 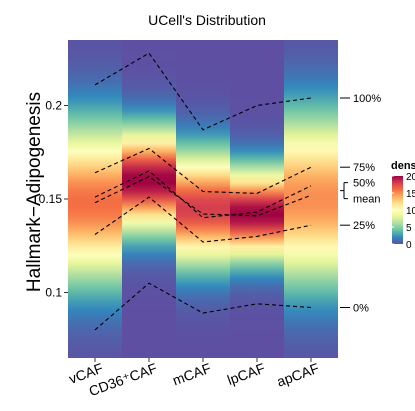 I want to click on legend-tick-label: 10, so click(x=410, y=211).